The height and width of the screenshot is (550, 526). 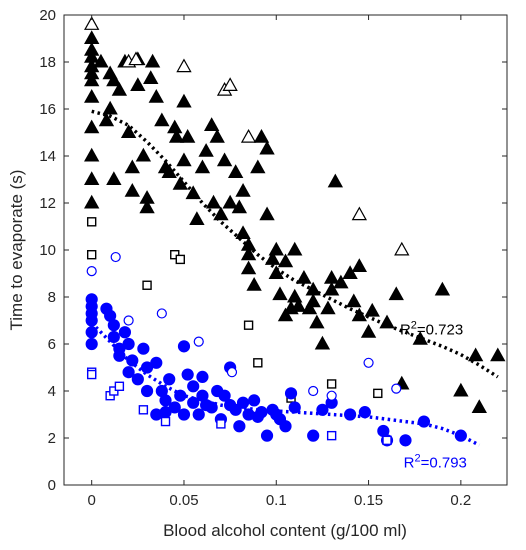 I want to click on y-tick-label: 4, so click(x=52, y=391).